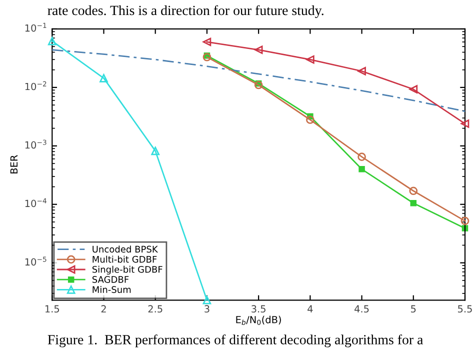 The image size is (474, 349). I want to click on x-tick-label: 4.5, so click(361, 309).